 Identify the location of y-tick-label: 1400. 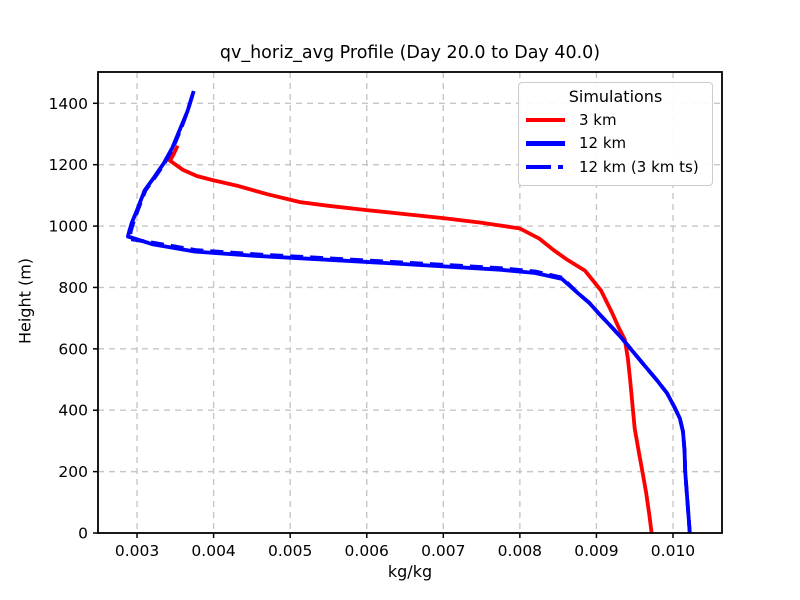
(68, 104).